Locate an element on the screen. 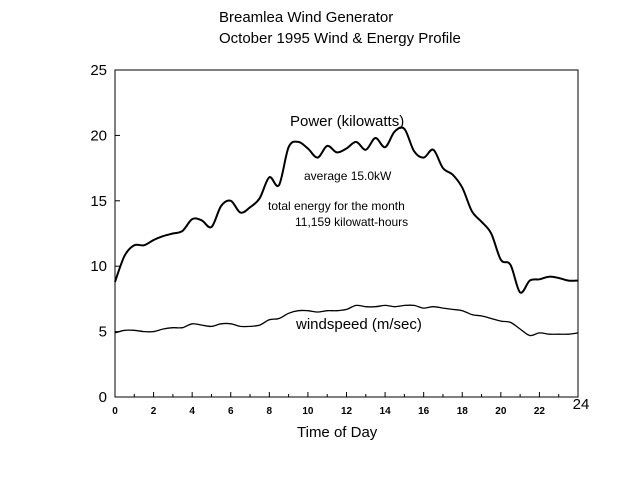 The width and height of the screenshot is (640, 480). x-tick-label: 8 is located at coordinates (270, 411).